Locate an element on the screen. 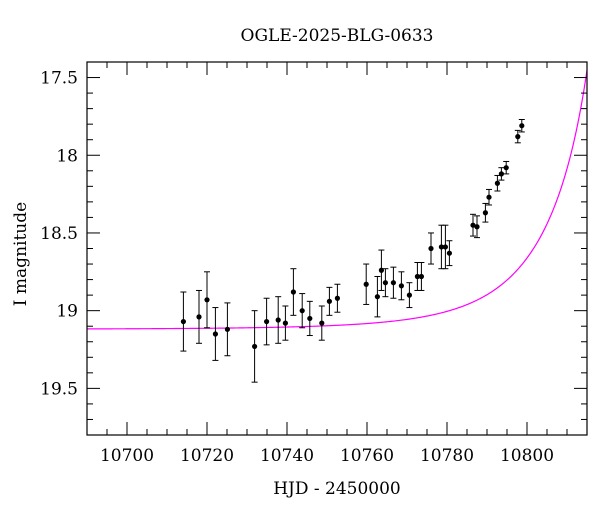 This screenshot has width=600, height=517. x-tick-label: 10760 is located at coordinates (367, 456).